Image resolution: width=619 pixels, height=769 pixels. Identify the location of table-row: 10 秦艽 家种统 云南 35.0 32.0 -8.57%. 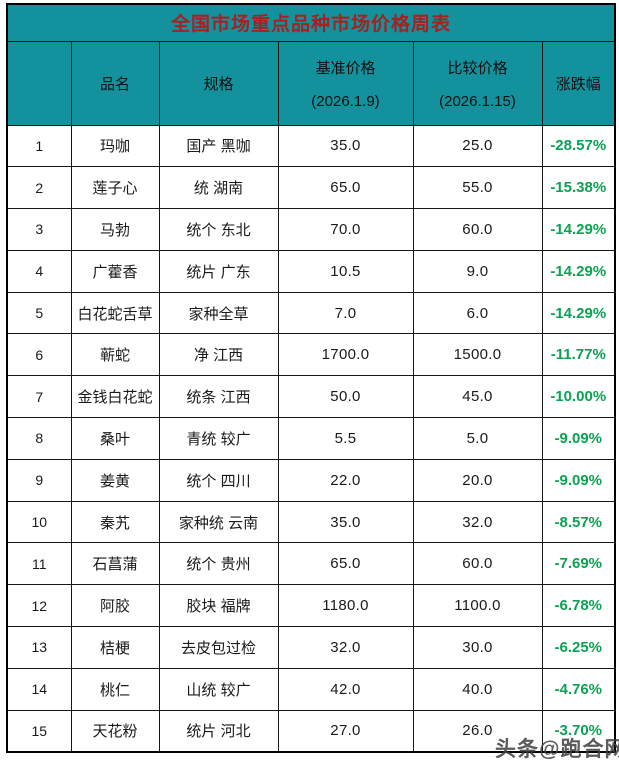
(311, 522).